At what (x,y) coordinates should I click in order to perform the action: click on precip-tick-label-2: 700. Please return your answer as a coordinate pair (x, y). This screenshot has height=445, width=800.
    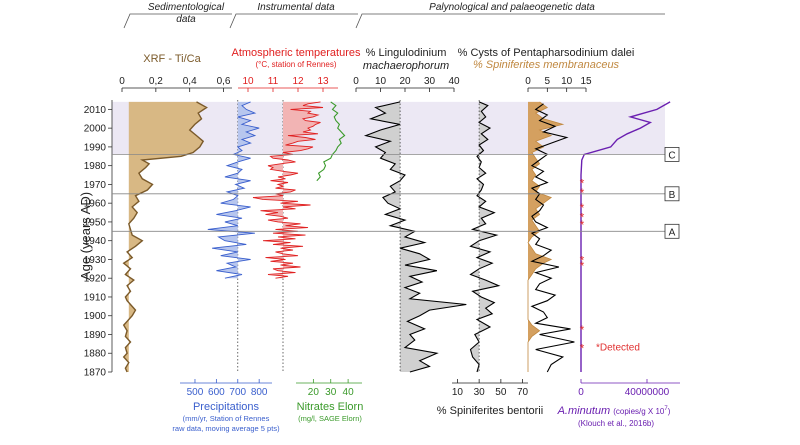
    Looking at the image, I should click on (237, 392).